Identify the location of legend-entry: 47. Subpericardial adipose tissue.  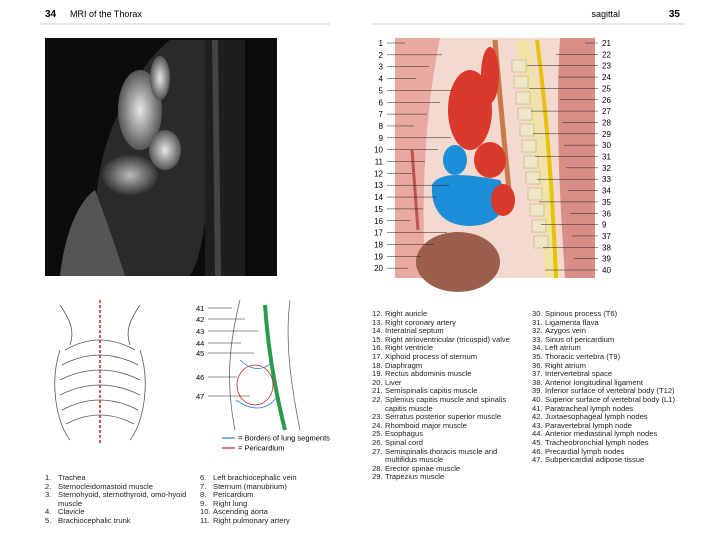
(617, 460).